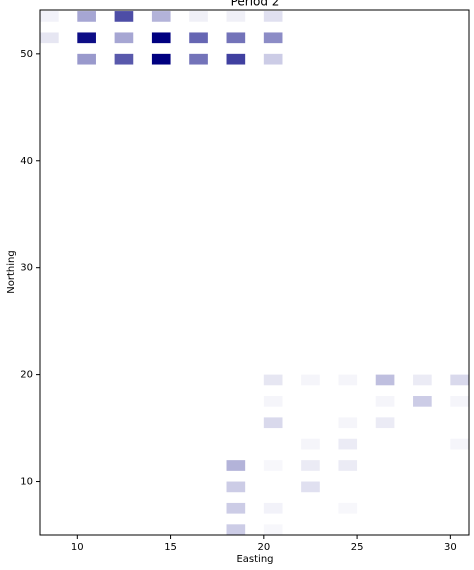 The image size is (474, 570). What do you see at coordinates (26, 54) in the screenshot?
I see `y-tick-label: 50` at bounding box center [26, 54].